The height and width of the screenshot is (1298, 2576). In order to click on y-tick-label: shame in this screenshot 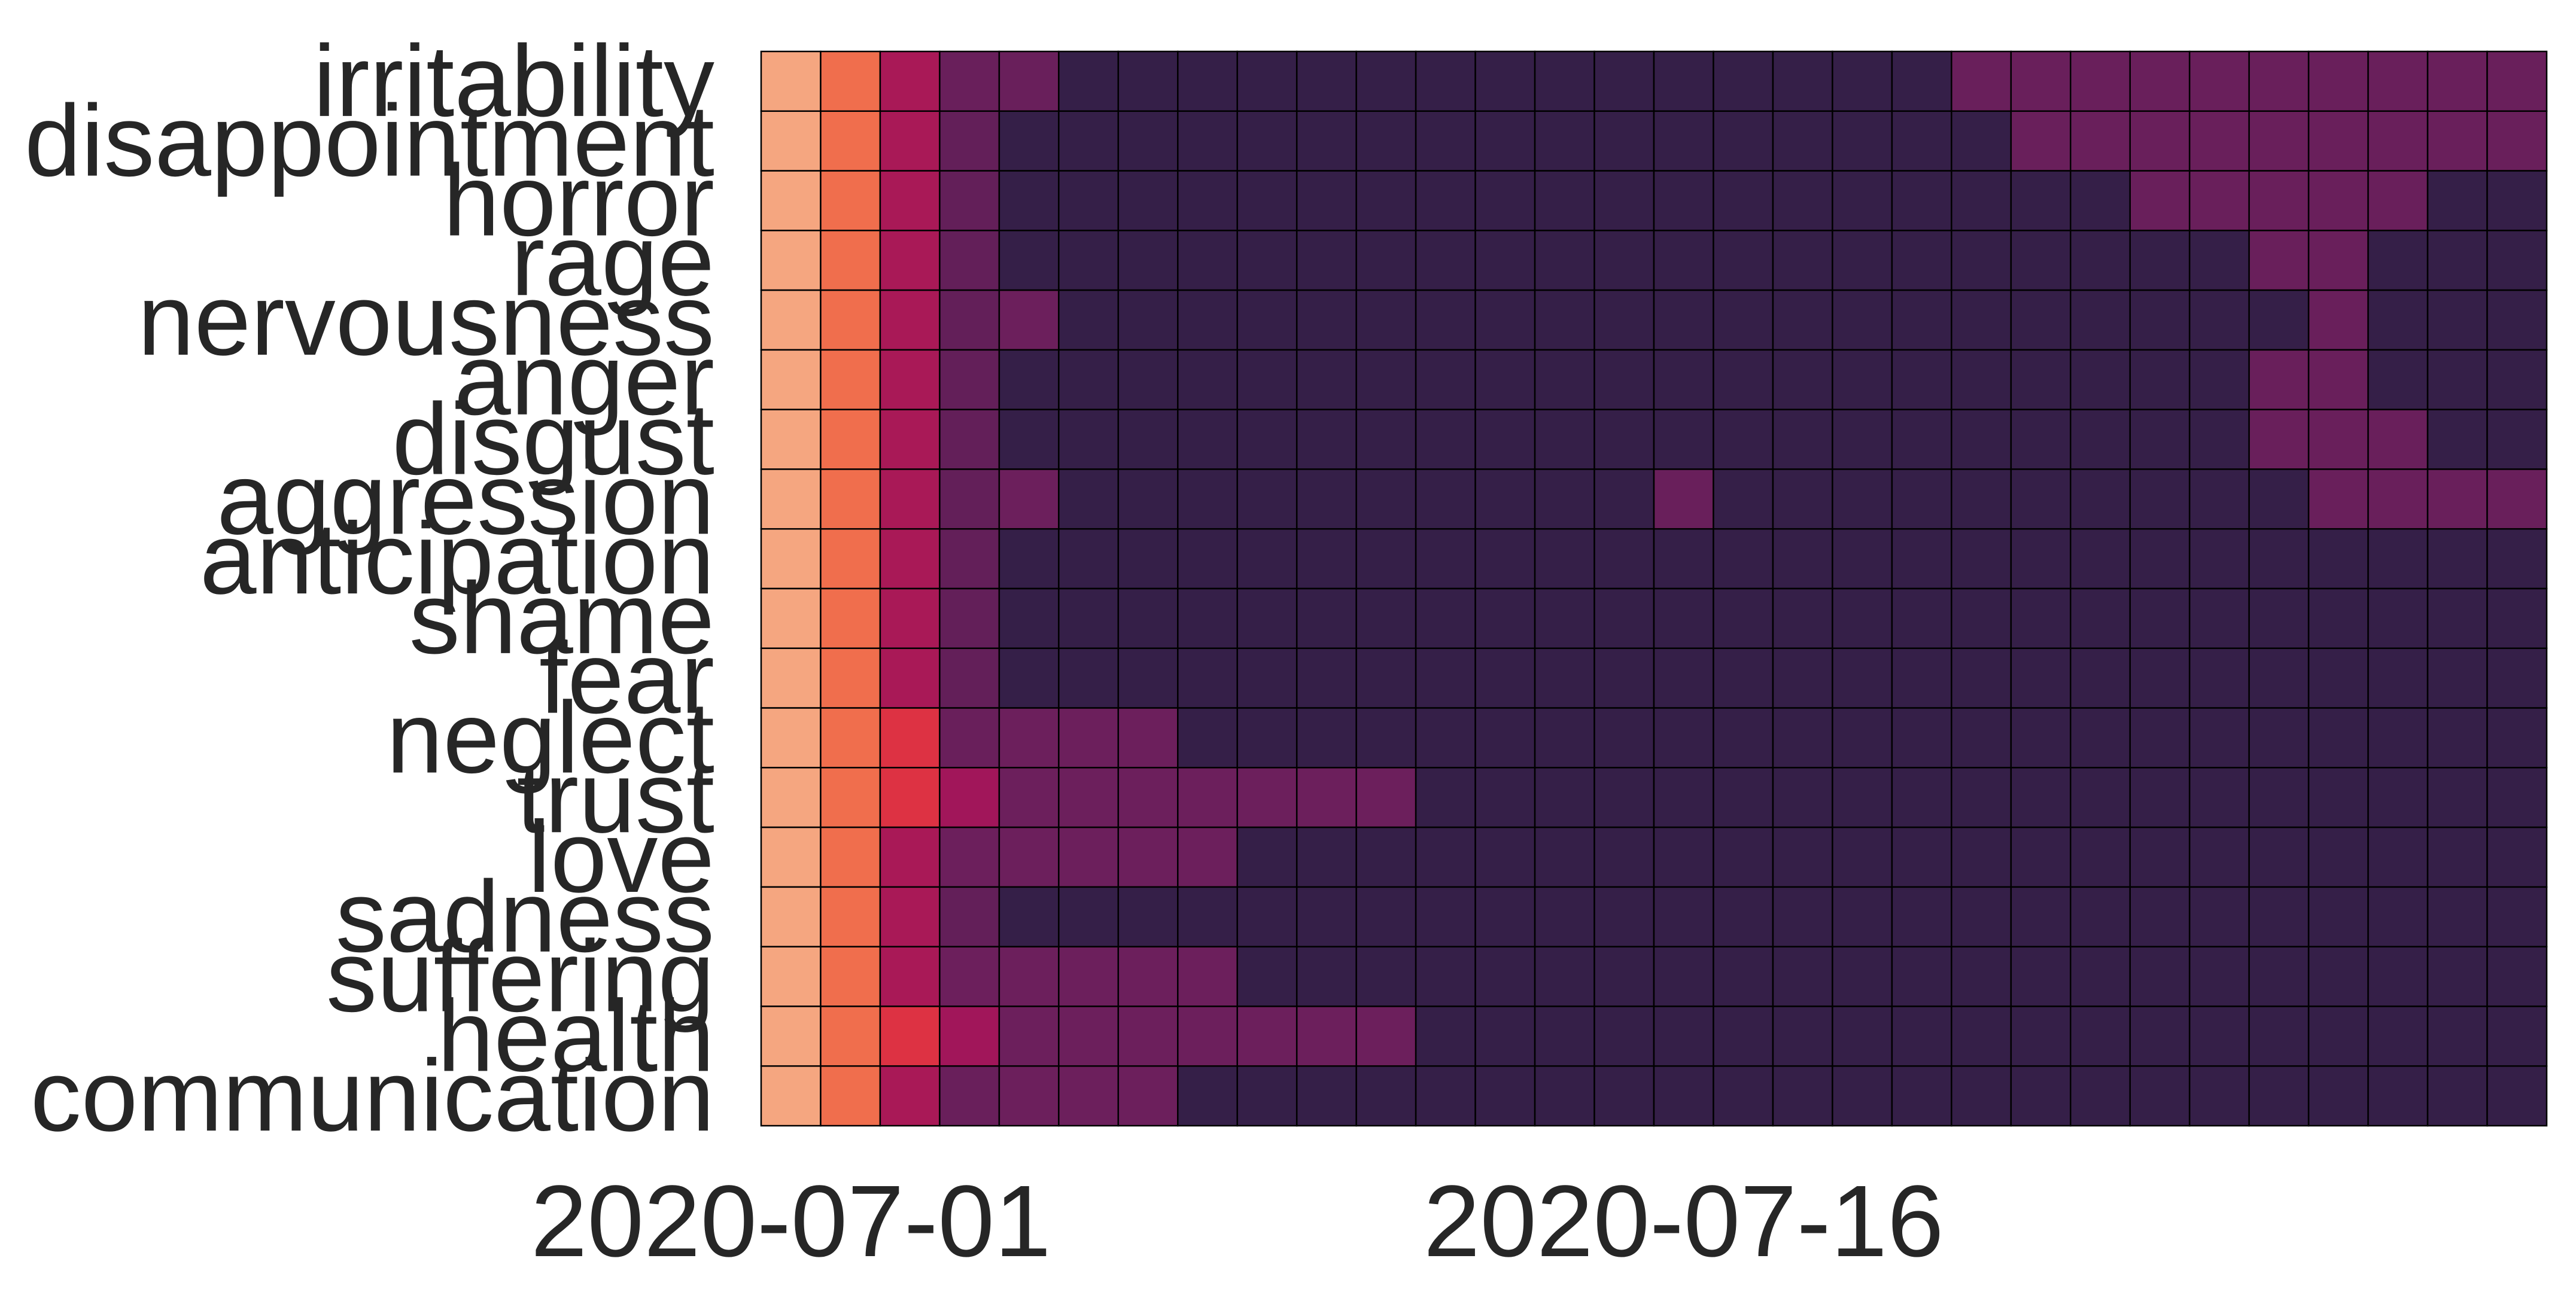, I will do `click(561, 618)`.